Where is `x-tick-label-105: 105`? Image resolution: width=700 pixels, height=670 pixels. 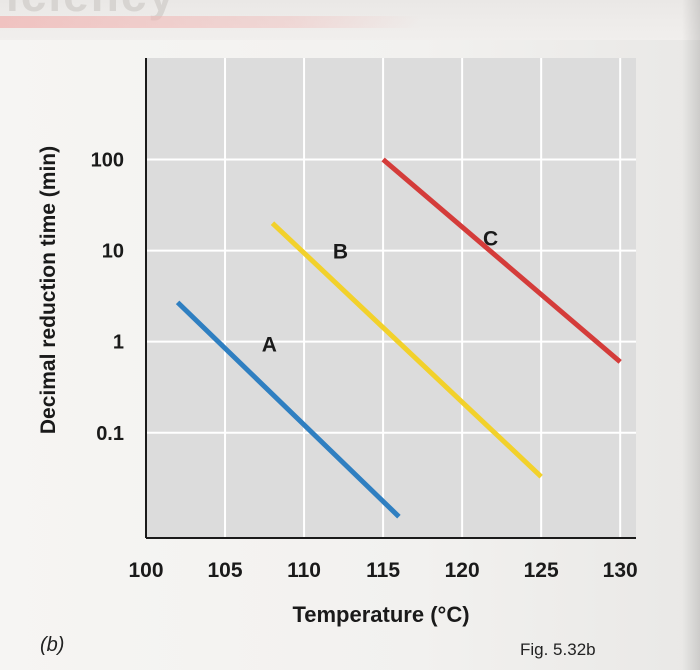 x-tick-label-105: 105 is located at coordinates (225, 570).